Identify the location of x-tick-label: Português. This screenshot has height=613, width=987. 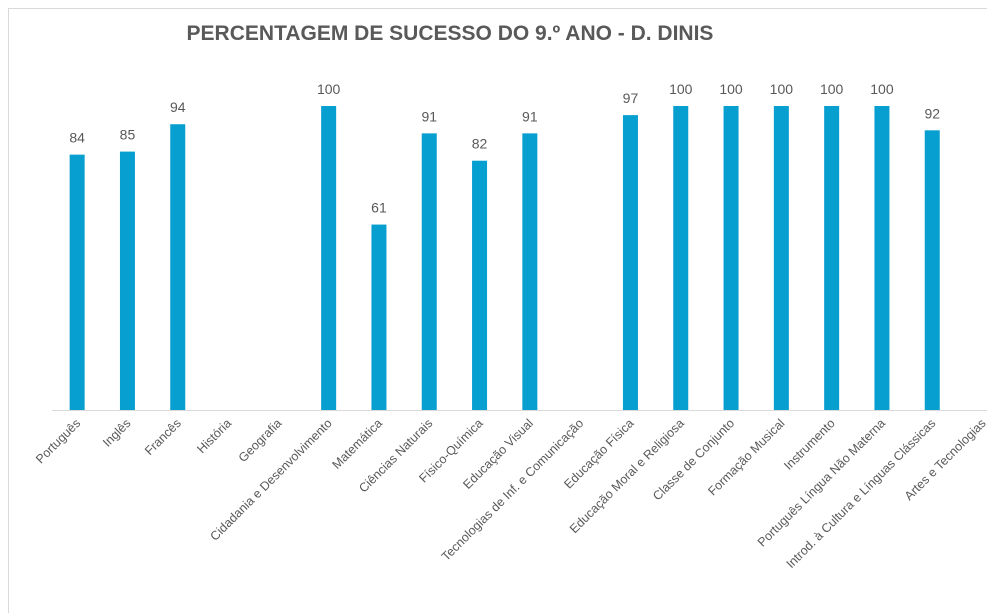
(58, 441).